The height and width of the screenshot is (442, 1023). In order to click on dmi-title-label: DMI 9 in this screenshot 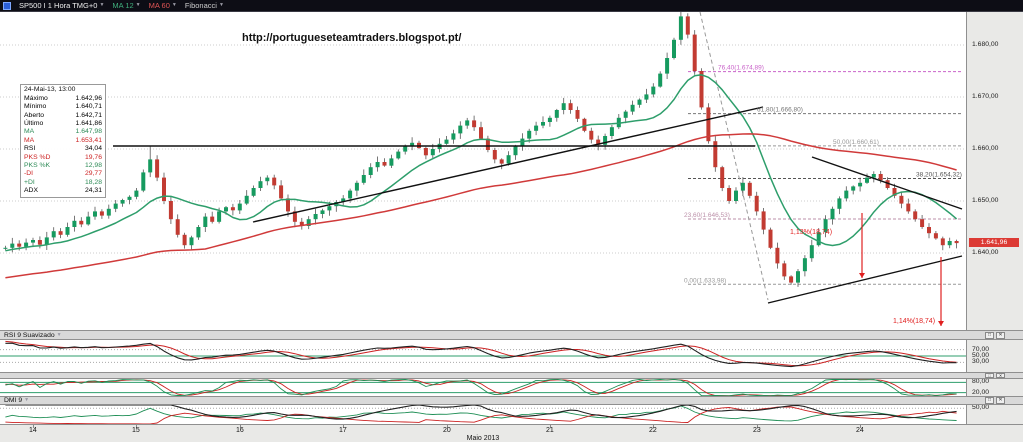, I will do `click(13, 400)`.